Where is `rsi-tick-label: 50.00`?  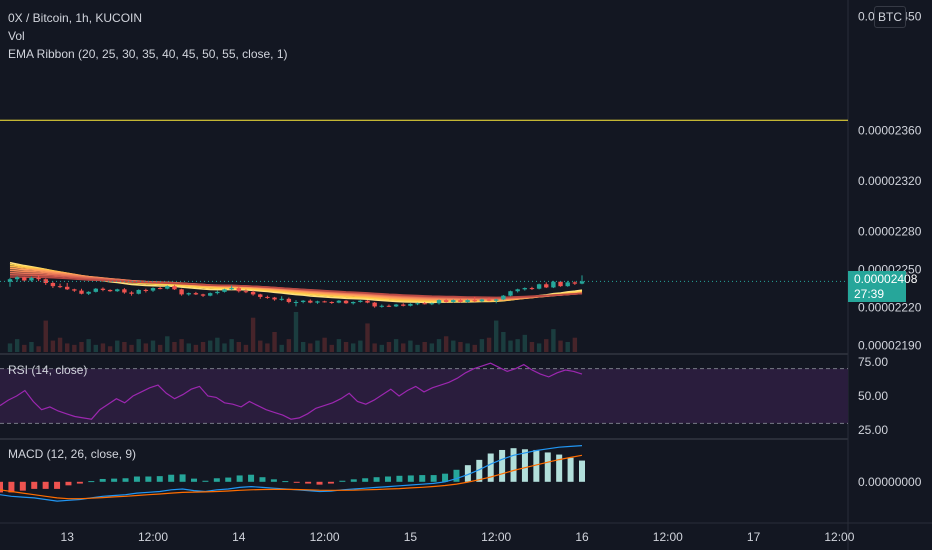 rsi-tick-label: 50.00 is located at coordinates (873, 396).